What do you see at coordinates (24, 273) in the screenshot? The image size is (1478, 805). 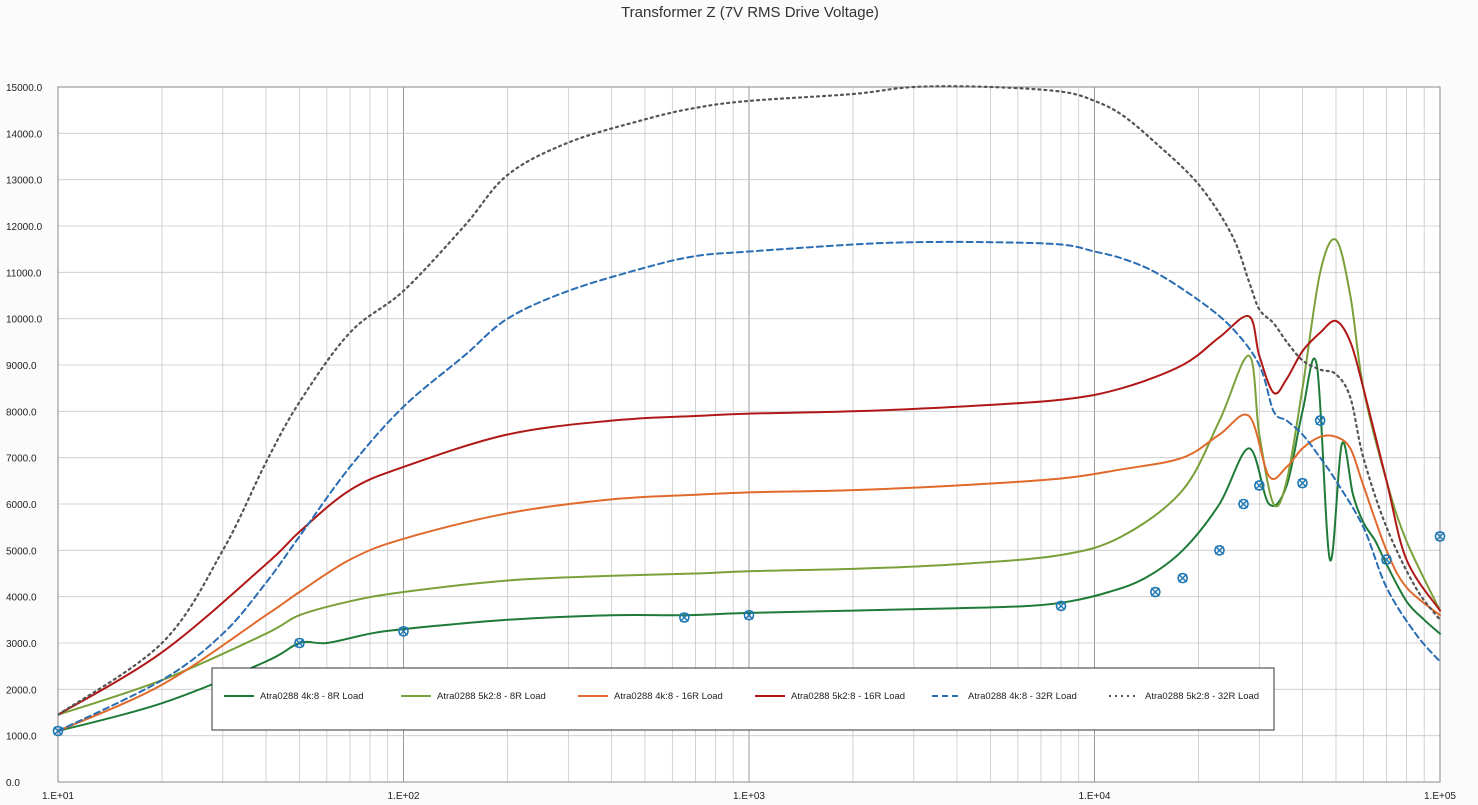 I see `y-tick-label: 11000.0` at bounding box center [24, 273].